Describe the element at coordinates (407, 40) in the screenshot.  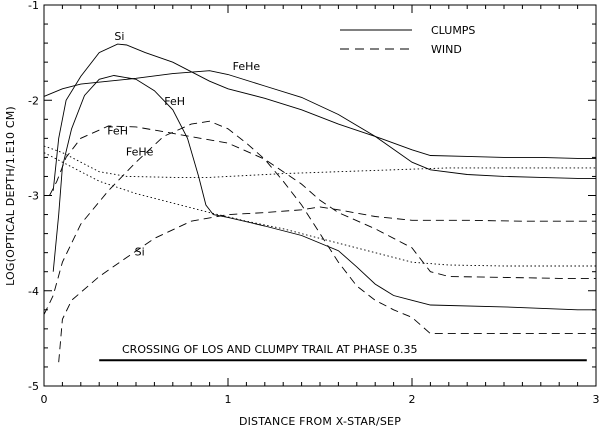
I see `legend: CLUMPS WIND` at that location.